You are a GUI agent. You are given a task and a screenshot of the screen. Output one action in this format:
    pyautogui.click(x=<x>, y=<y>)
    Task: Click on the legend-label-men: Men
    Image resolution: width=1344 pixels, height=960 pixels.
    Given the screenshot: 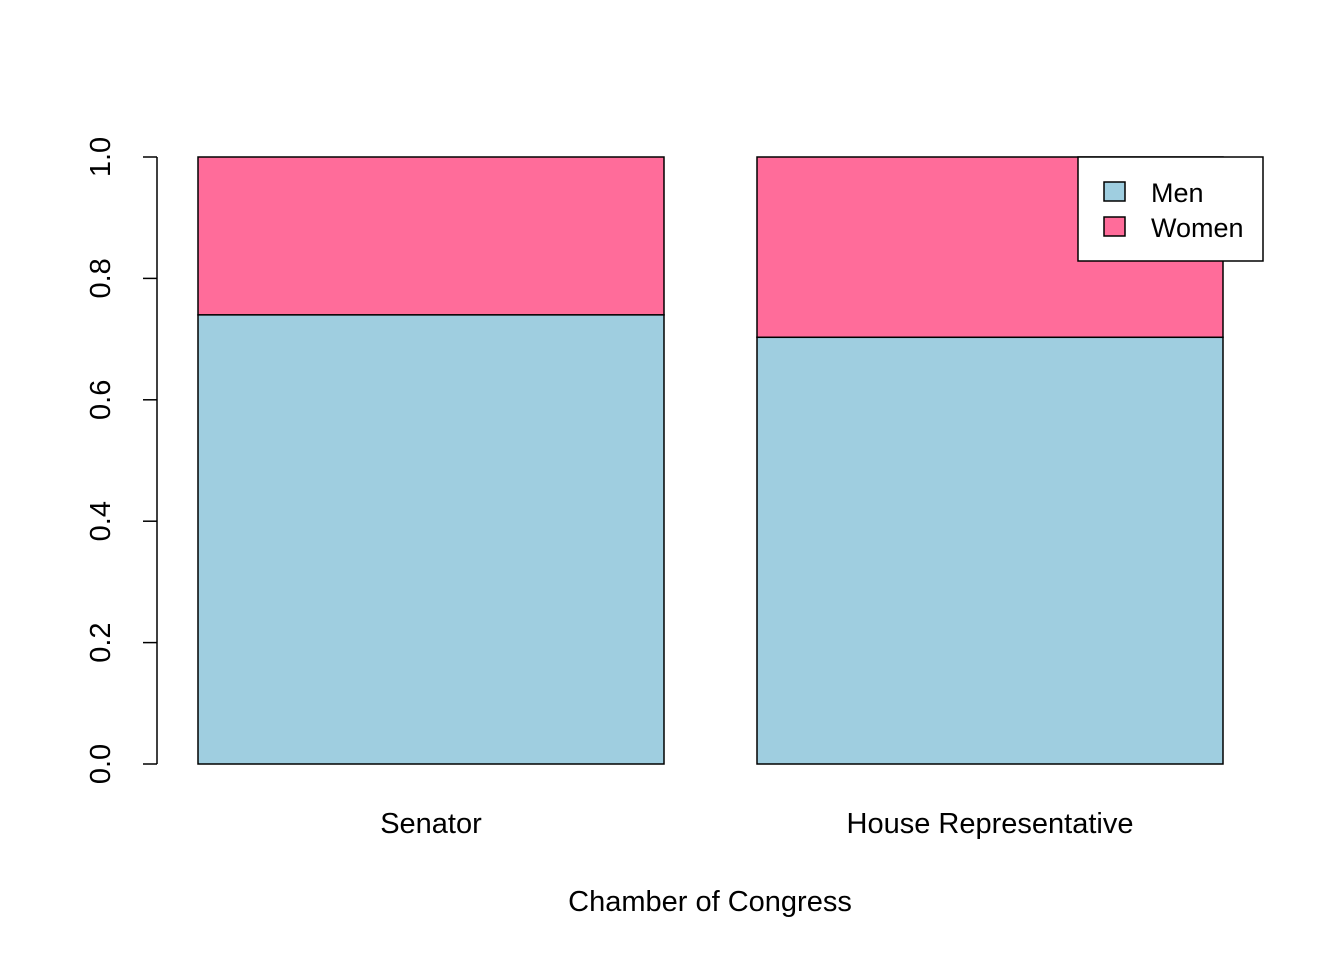 What is the action you would take?
    pyautogui.click(x=1177, y=193)
    